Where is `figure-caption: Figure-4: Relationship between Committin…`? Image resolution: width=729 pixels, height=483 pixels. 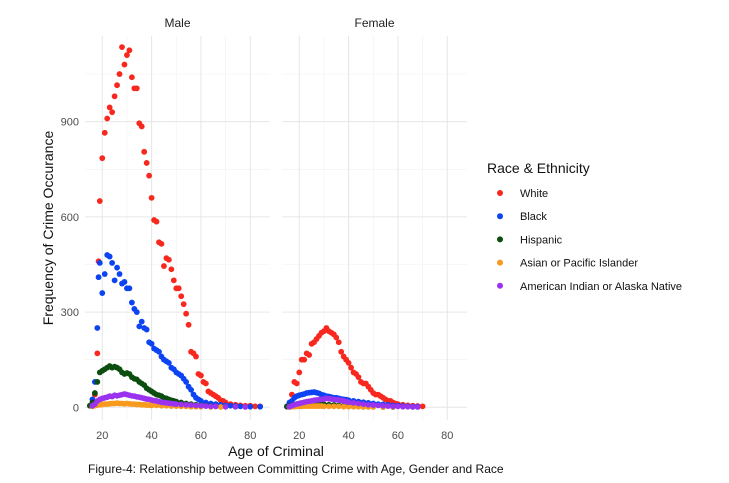 figure-caption: Figure-4: Relationship between Committin… is located at coordinates (296, 469).